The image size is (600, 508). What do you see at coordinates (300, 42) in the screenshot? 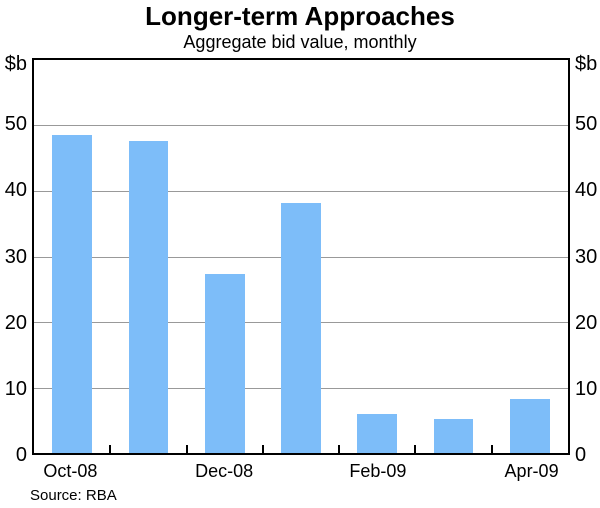
I see `chart-subtitle: Aggregate bid value, monthly` at bounding box center [300, 42].